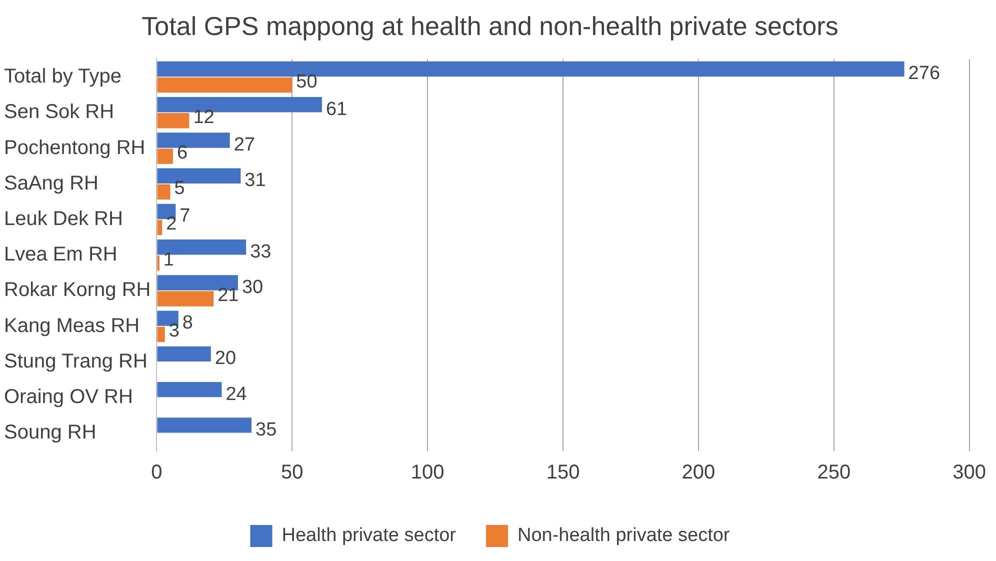  What do you see at coordinates (369, 535) in the screenshot?
I see `legend-label: Health private sector` at bounding box center [369, 535].